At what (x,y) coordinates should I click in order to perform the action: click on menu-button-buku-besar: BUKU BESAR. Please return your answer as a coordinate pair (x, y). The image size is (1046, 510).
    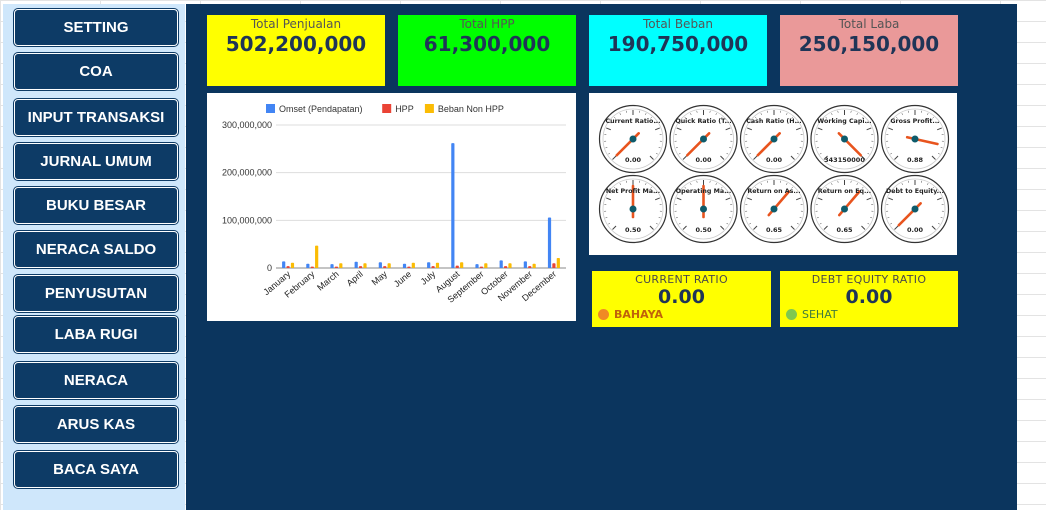
    Looking at the image, I should click on (96, 205).